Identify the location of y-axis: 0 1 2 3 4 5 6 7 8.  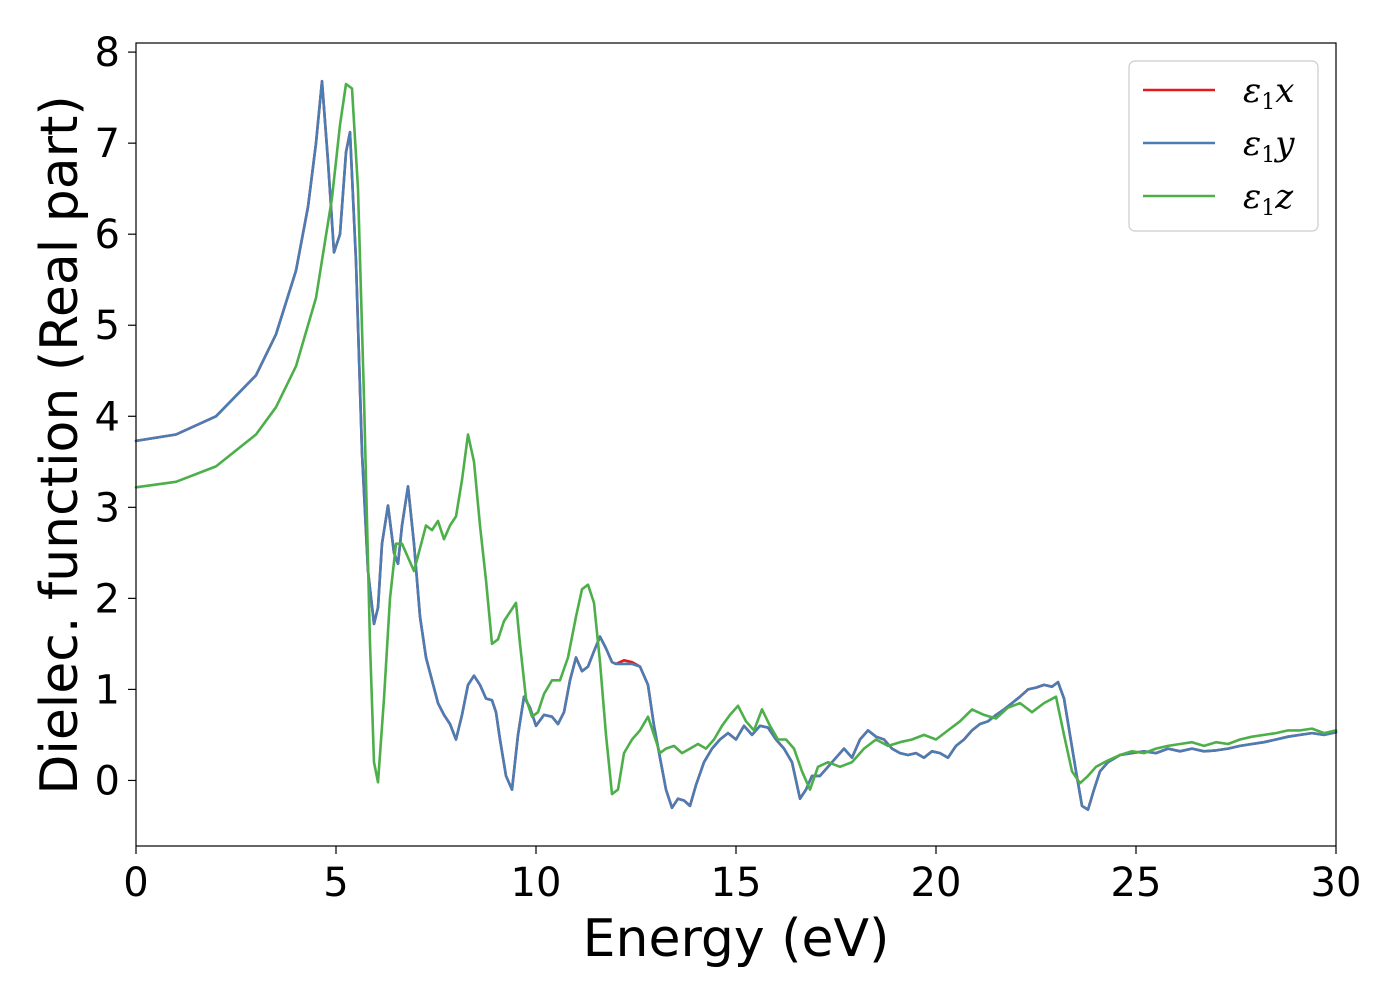
(115, 417).